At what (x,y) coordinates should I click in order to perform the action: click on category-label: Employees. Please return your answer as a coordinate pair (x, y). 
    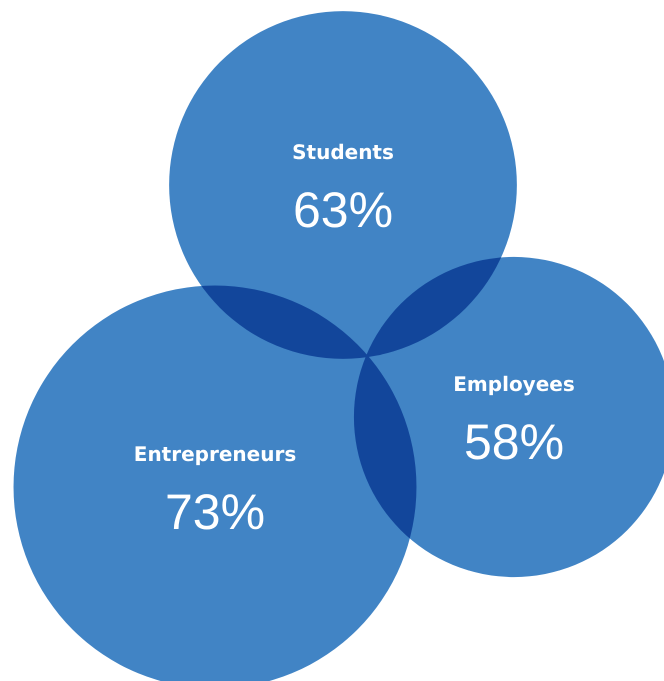
    Looking at the image, I should click on (514, 384).